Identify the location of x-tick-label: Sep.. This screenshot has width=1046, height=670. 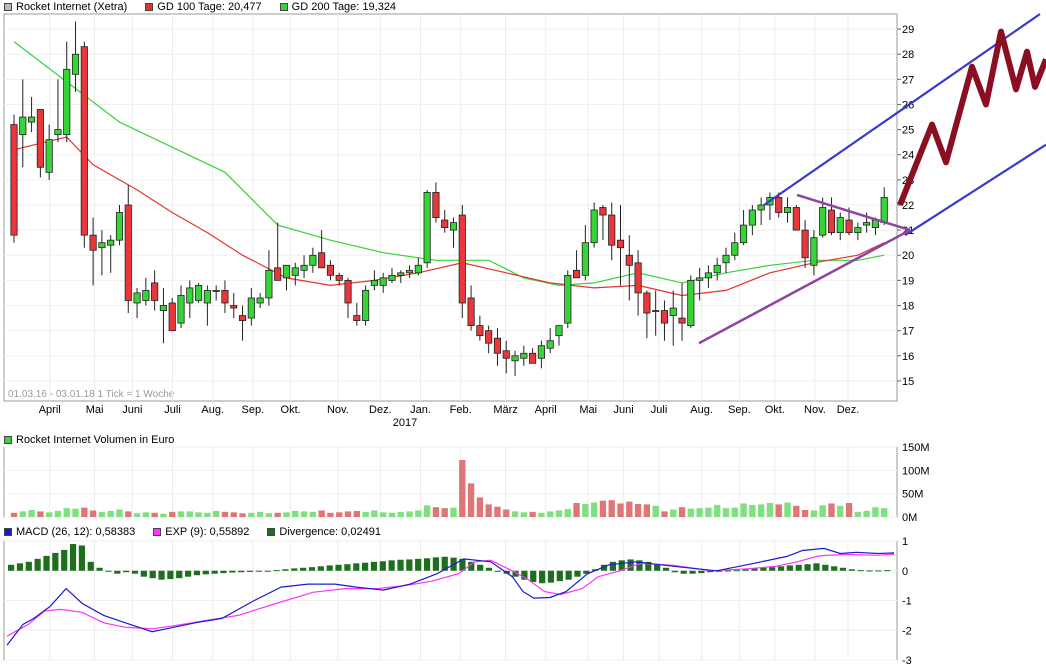
(739, 410).